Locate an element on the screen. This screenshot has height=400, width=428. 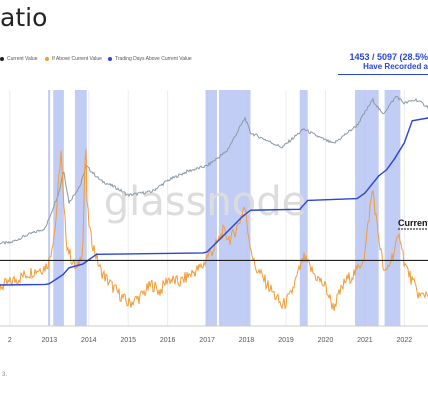
legend-label: Trading Days Above Current Value is located at coordinates (153, 59).